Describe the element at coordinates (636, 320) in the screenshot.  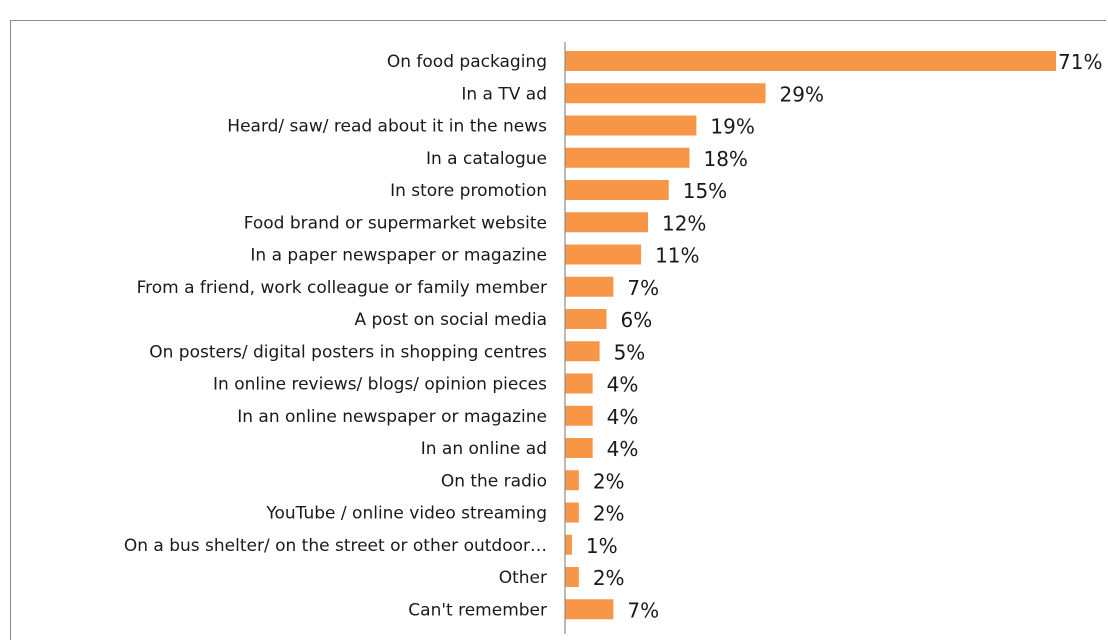
I see `value-label: 6%` at that location.